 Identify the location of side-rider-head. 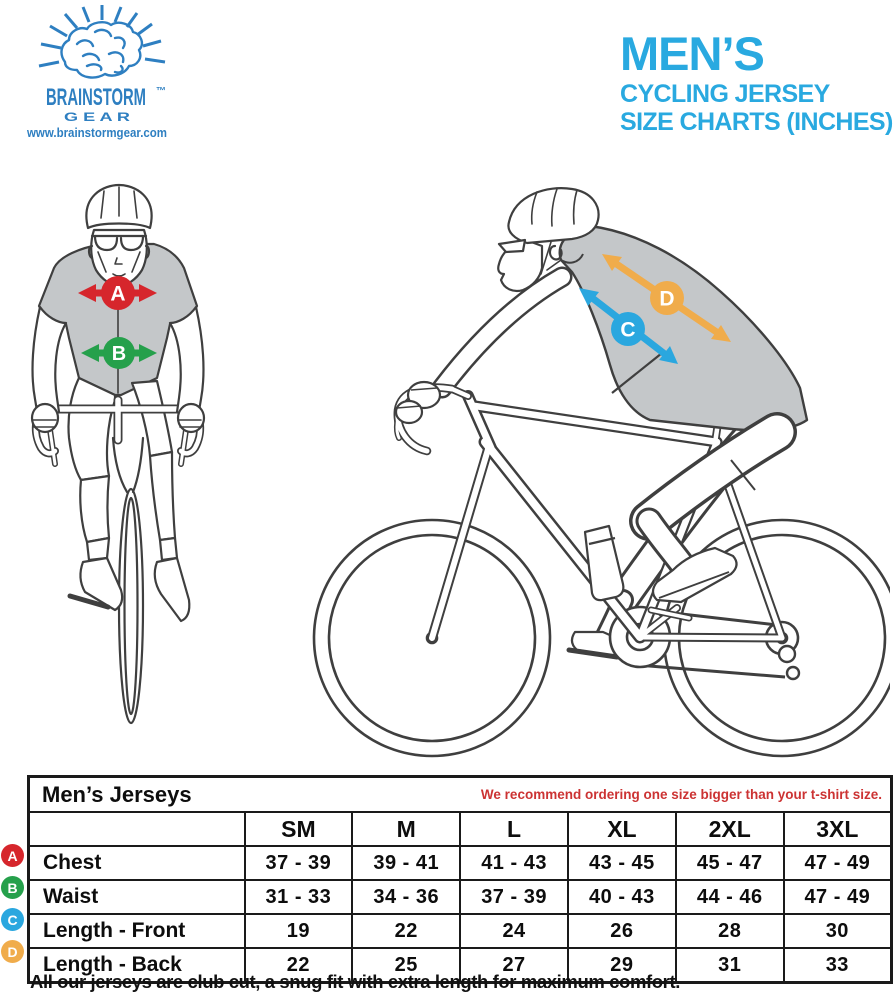
(548, 240).